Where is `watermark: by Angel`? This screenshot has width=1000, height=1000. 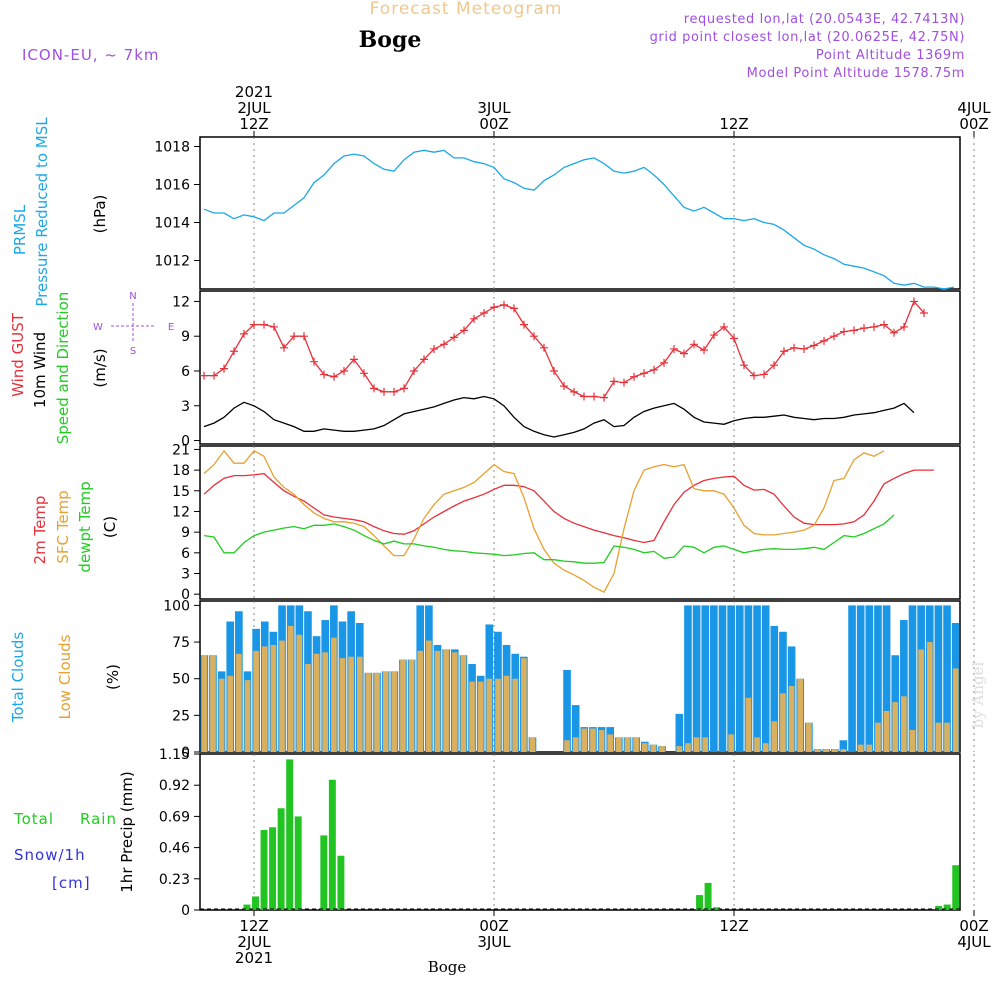 watermark: by Angel is located at coordinates (978, 694).